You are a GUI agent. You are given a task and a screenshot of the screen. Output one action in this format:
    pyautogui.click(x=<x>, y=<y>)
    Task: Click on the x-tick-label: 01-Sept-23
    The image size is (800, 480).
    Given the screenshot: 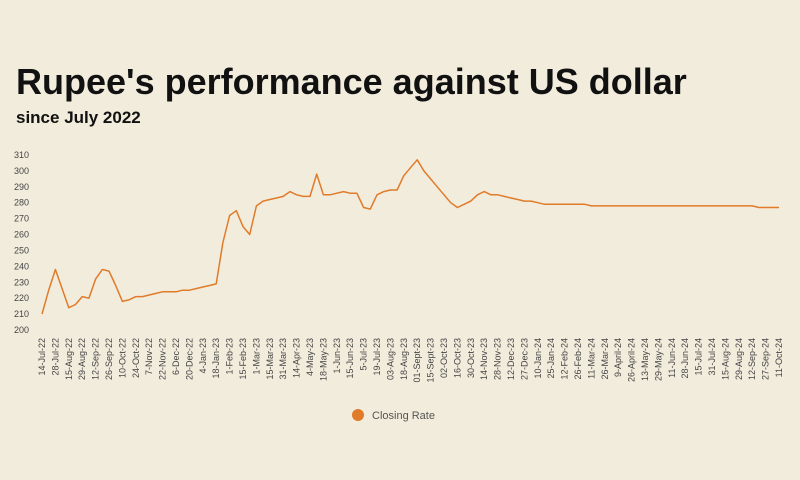 What is the action you would take?
    pyautogui.click(x=417, y=360)
    